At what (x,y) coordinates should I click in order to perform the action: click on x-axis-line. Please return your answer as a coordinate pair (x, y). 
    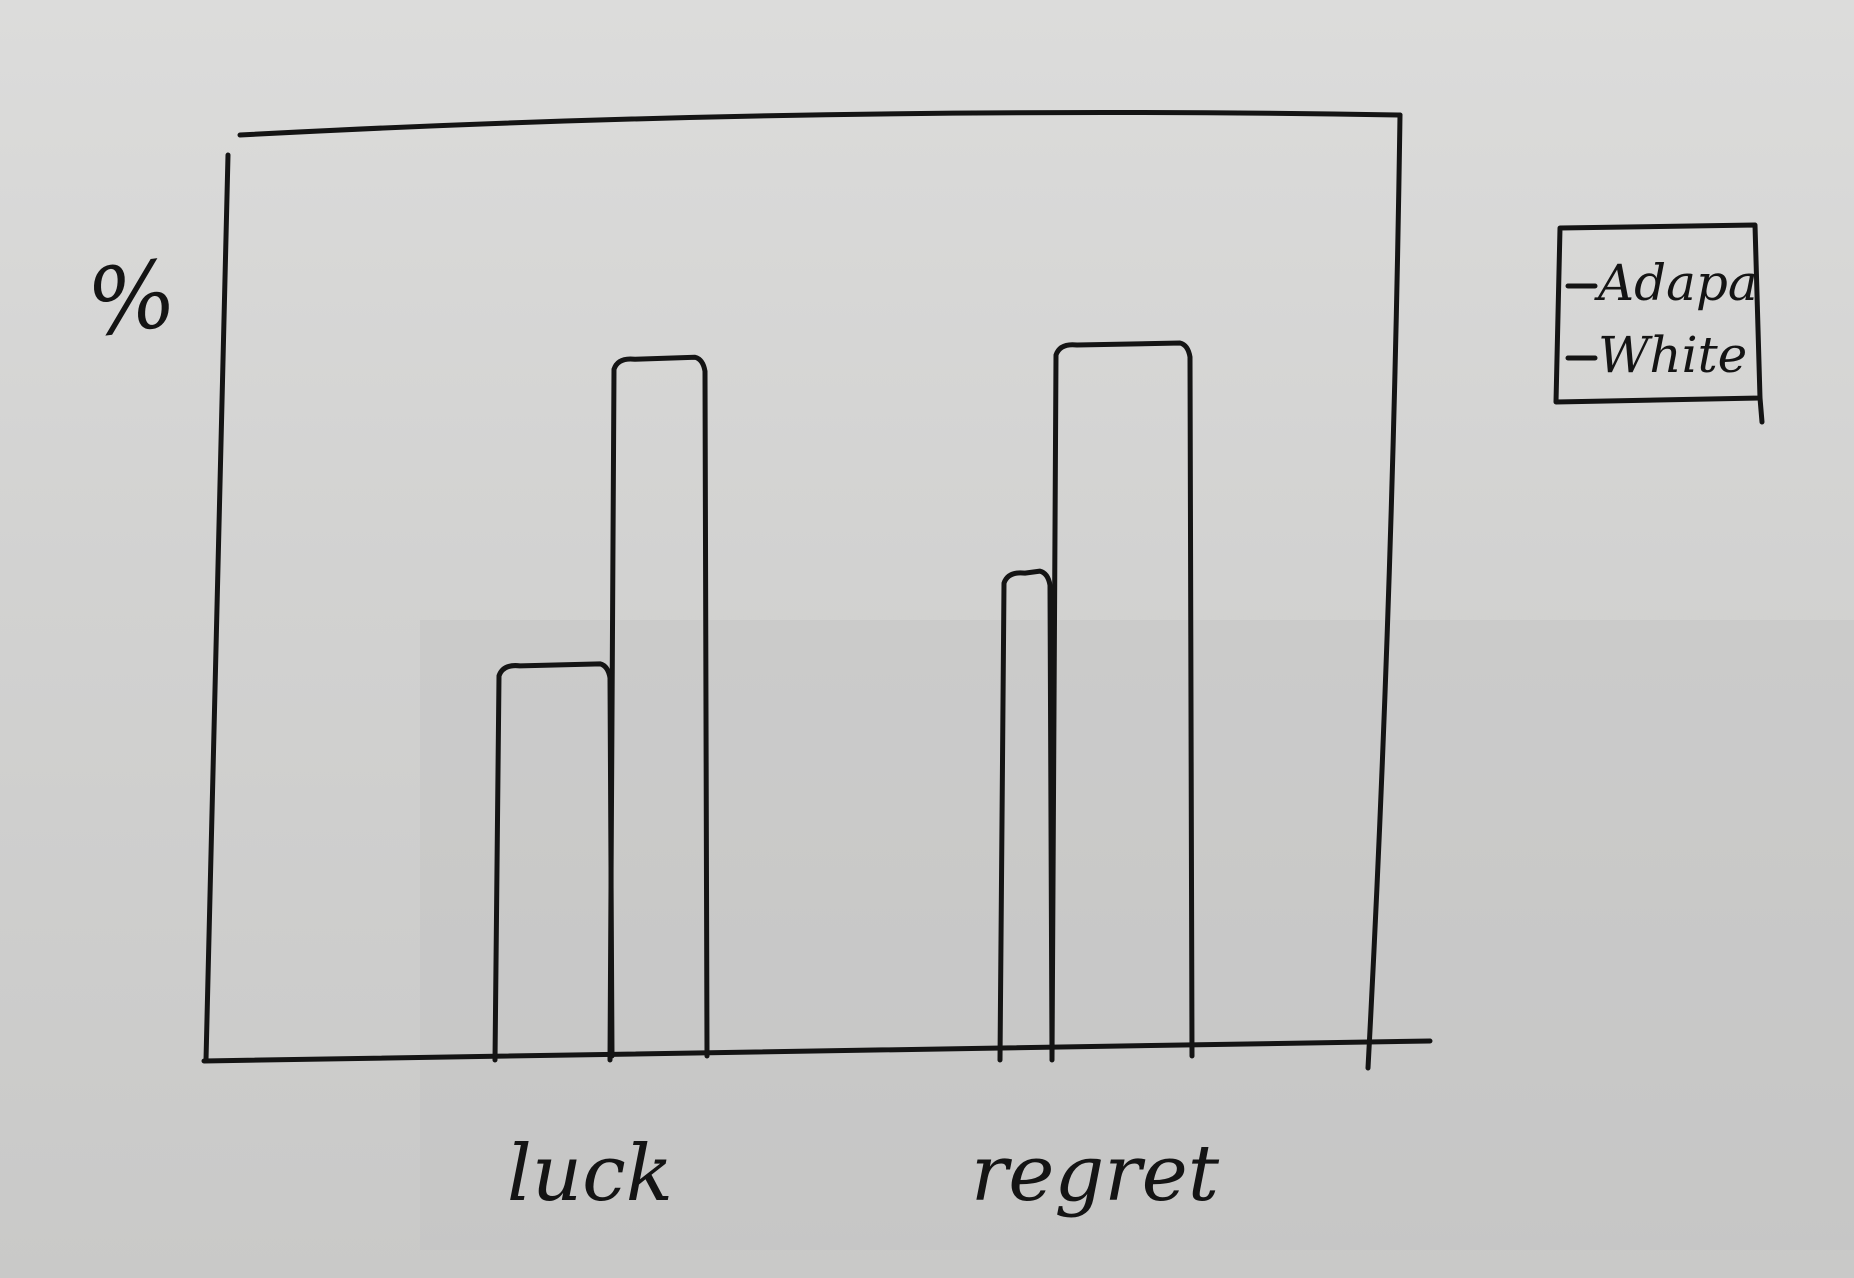
    Looking at the image, I should click on (817, 1051).